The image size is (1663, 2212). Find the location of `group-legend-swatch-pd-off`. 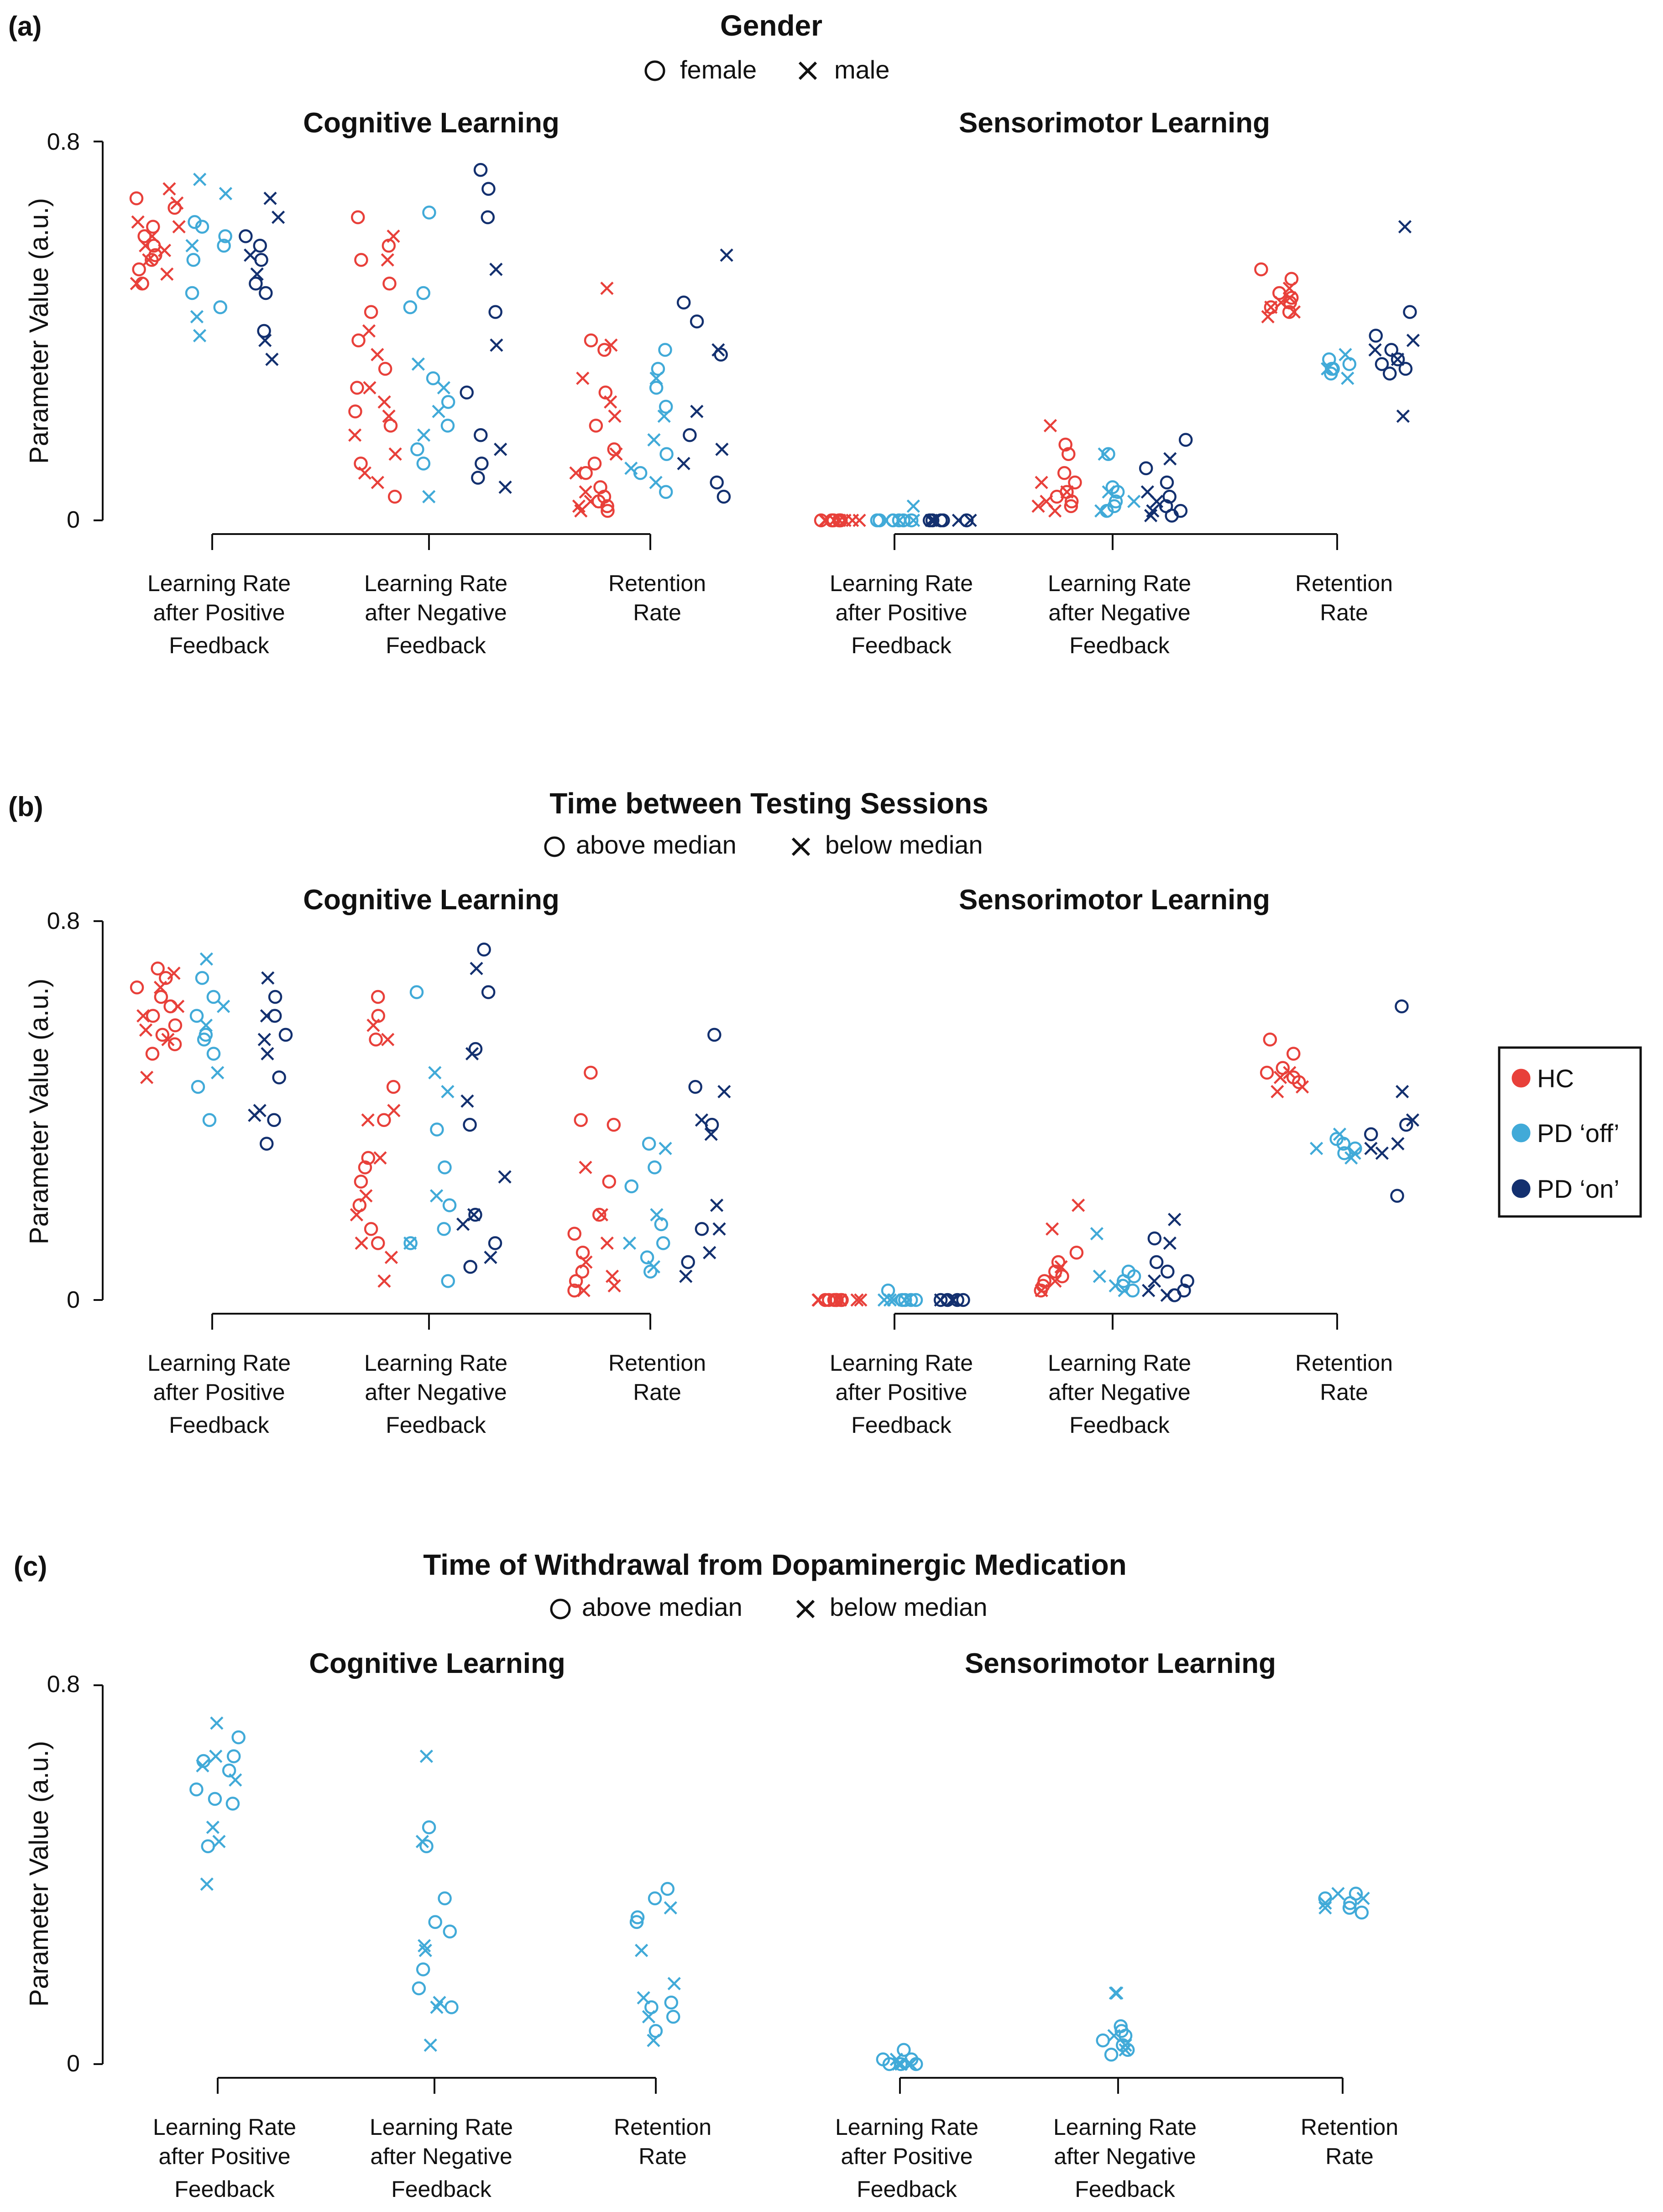

group-legend-swatch-pd-off is located at coordinates (1521, 1133).